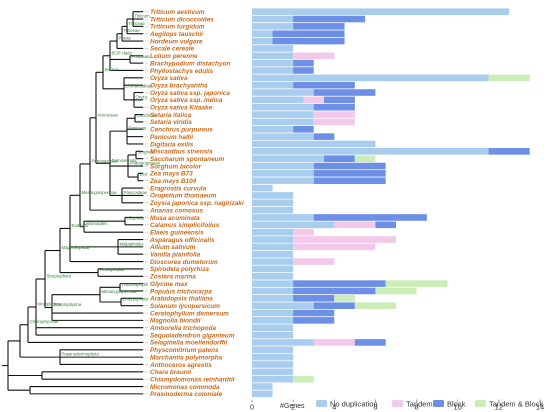 Image resolution: width=550 pixels, height=412 pixels. What do you see at coordinates (273, 129) in the screenshot?
I see `bar-cenchrus-purpureus-no-duplication` at bounding box center [273, 129].